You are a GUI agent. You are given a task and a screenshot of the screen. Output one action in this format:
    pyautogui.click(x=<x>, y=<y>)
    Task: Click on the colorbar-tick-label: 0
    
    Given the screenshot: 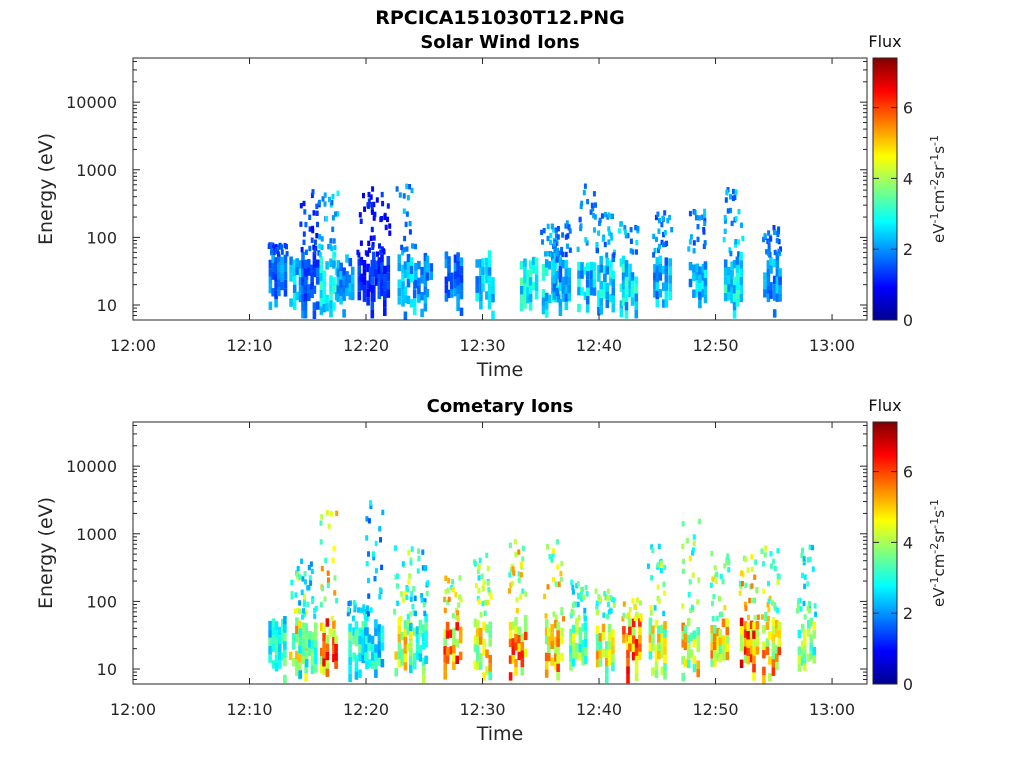 What is the action you would take?
    pyautogui.click(x=908, y=320)
    